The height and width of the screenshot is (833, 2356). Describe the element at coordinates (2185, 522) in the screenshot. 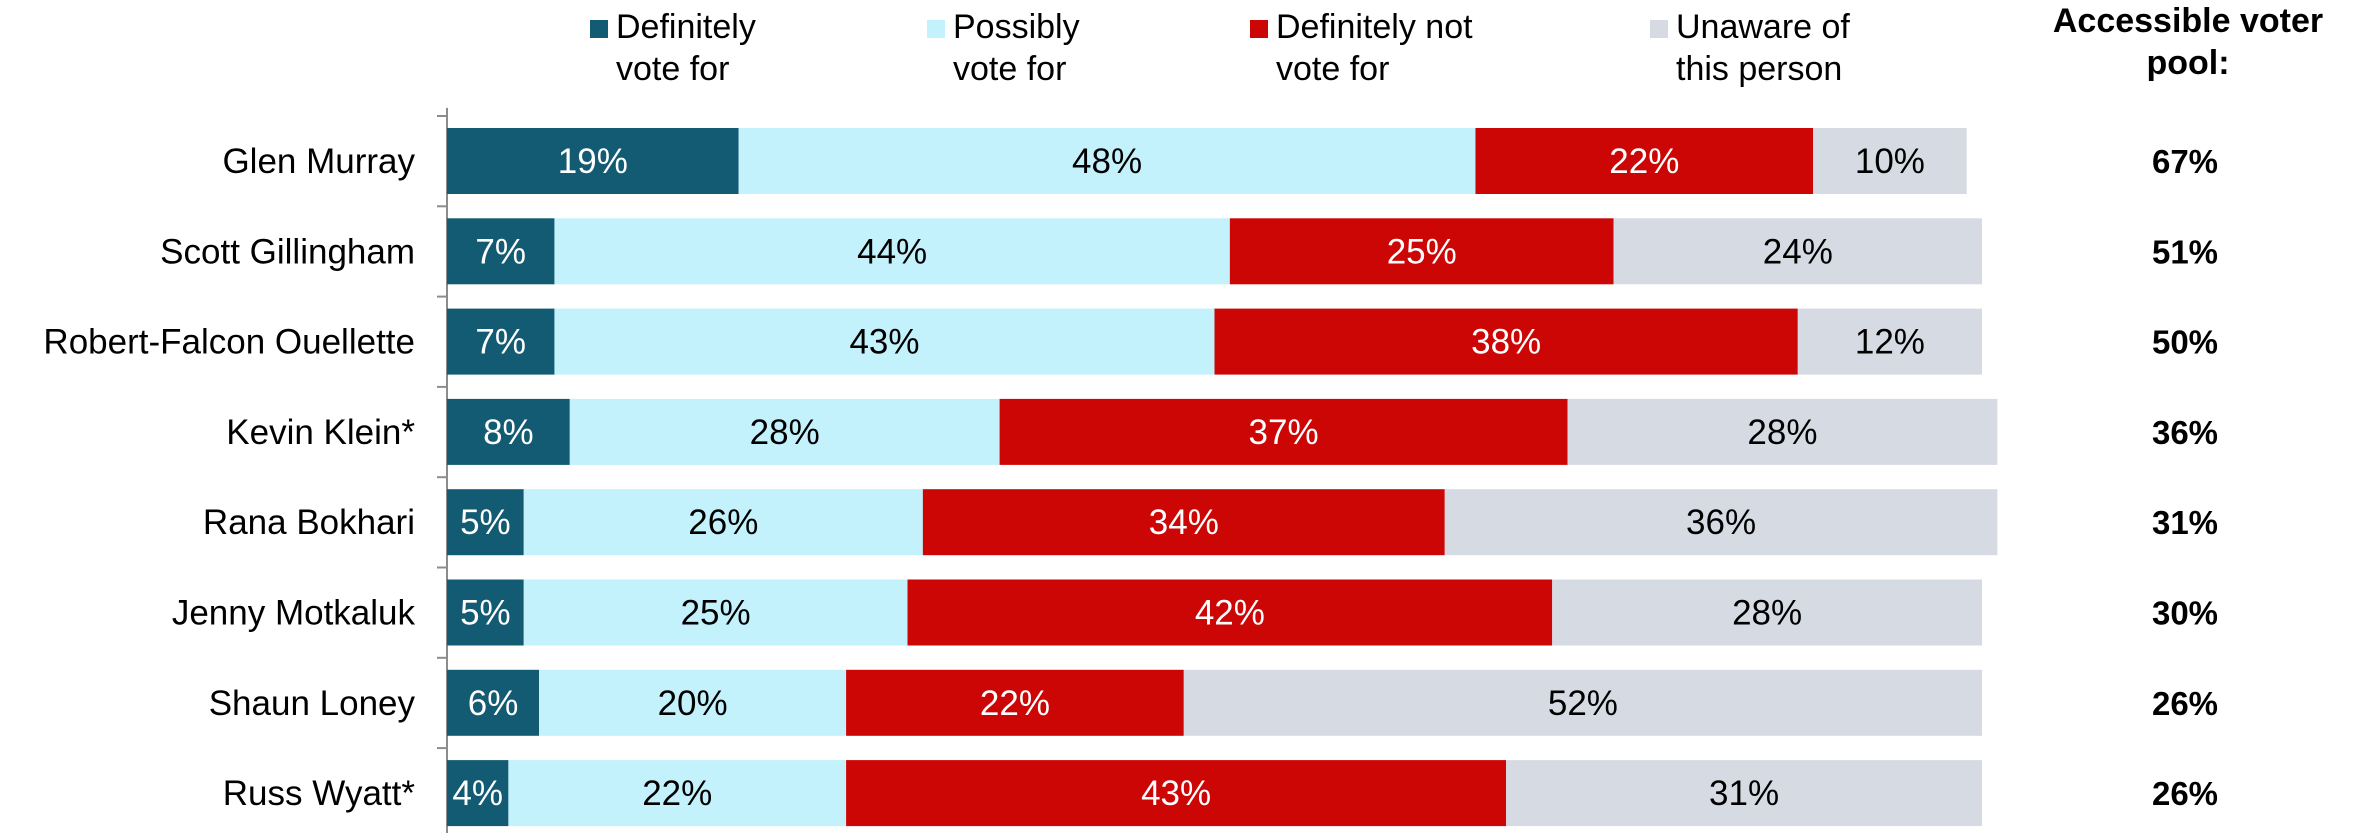

I see `accessible-pool-value: 31%` at that location.